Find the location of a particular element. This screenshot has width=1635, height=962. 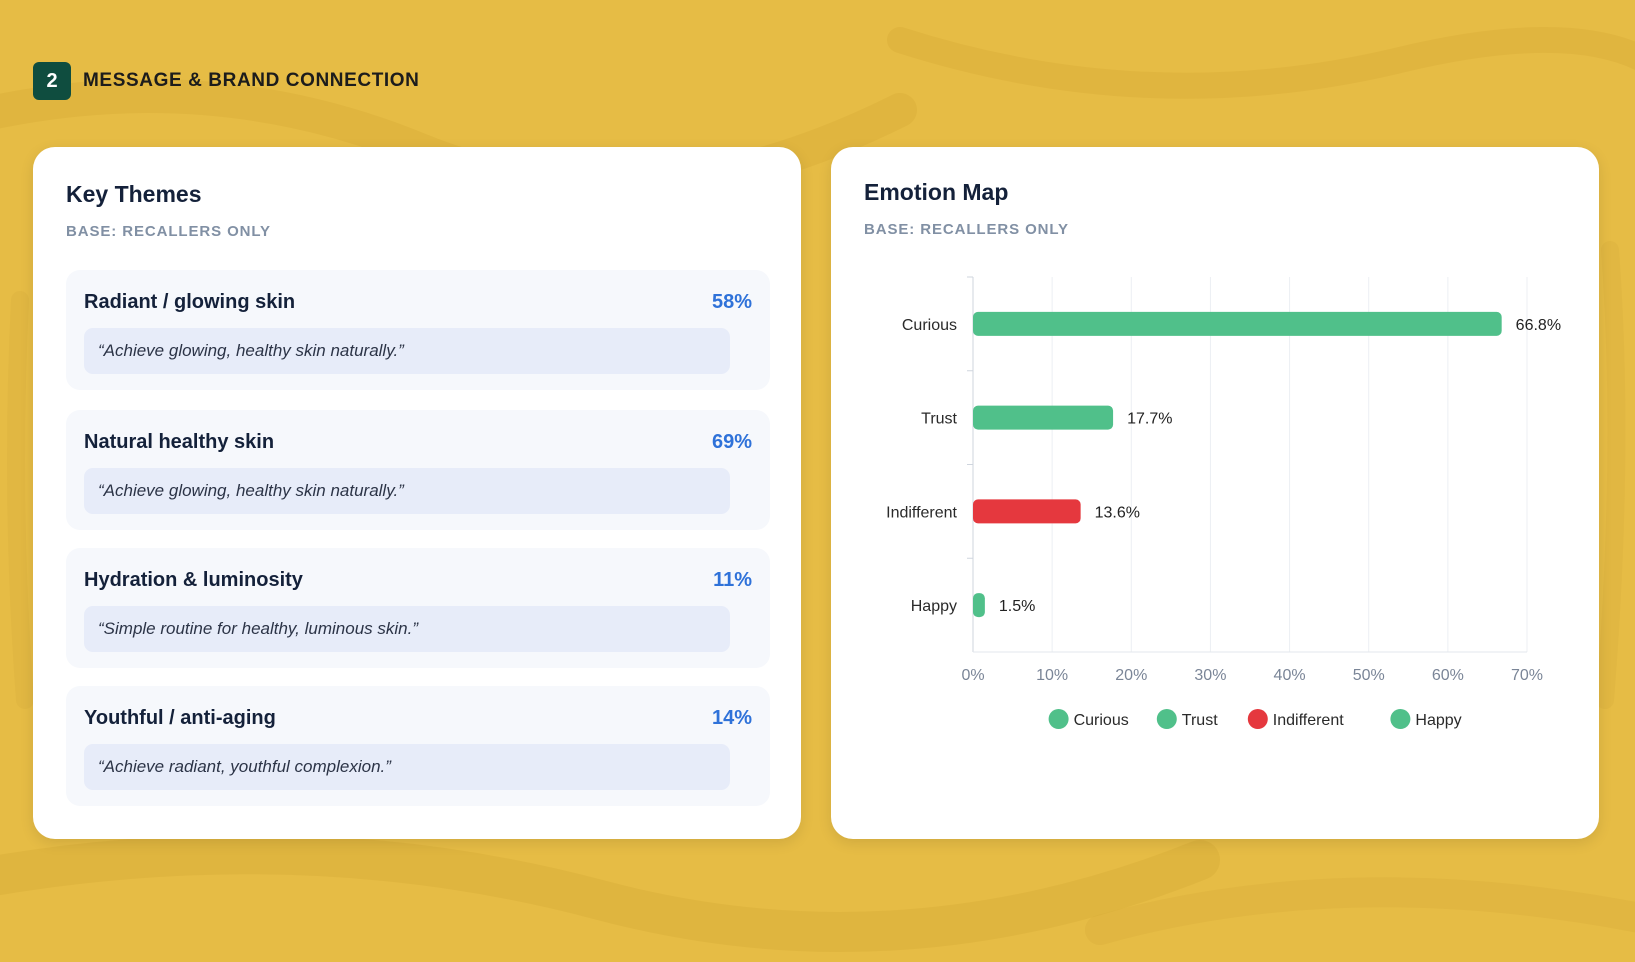

theme-label: Radiant / glowing skin is located at coordinates (190, 302).